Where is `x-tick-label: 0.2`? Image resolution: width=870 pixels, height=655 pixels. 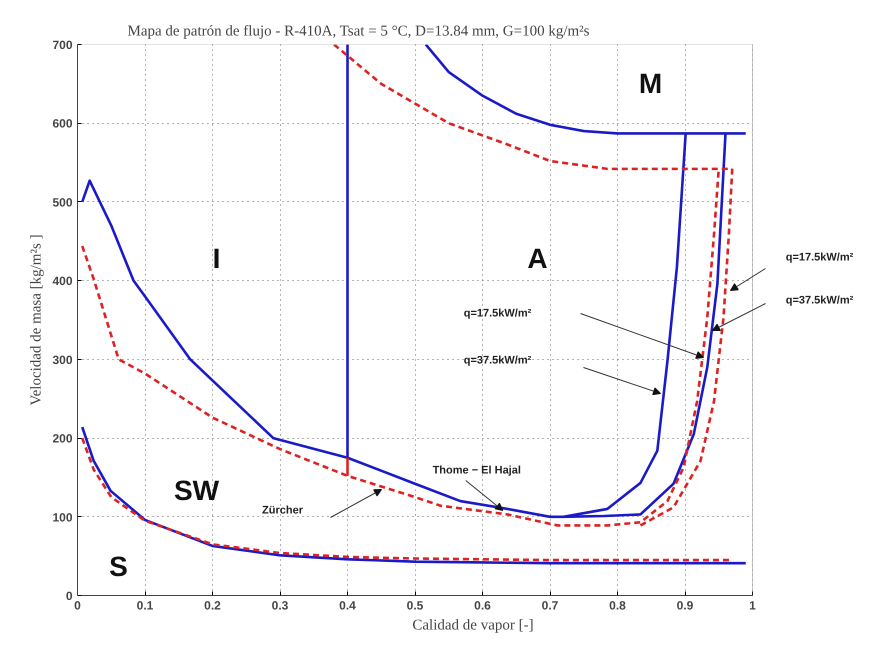
x-tick-label: 0.2 is located at coordinates (213, 605).